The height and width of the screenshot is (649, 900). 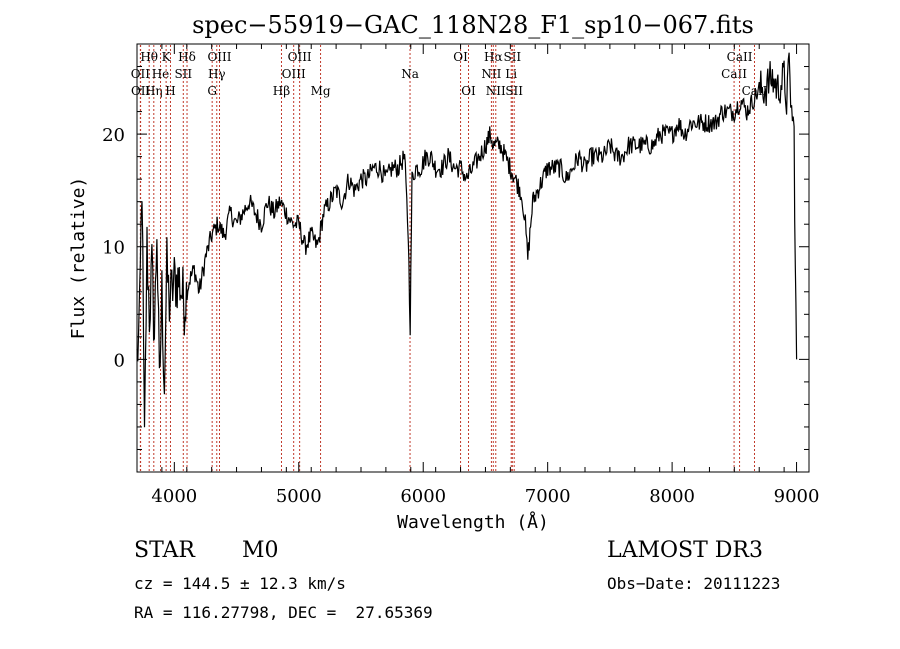 I want to click on x-tick-label: 8000, so click(x=672, y=496).